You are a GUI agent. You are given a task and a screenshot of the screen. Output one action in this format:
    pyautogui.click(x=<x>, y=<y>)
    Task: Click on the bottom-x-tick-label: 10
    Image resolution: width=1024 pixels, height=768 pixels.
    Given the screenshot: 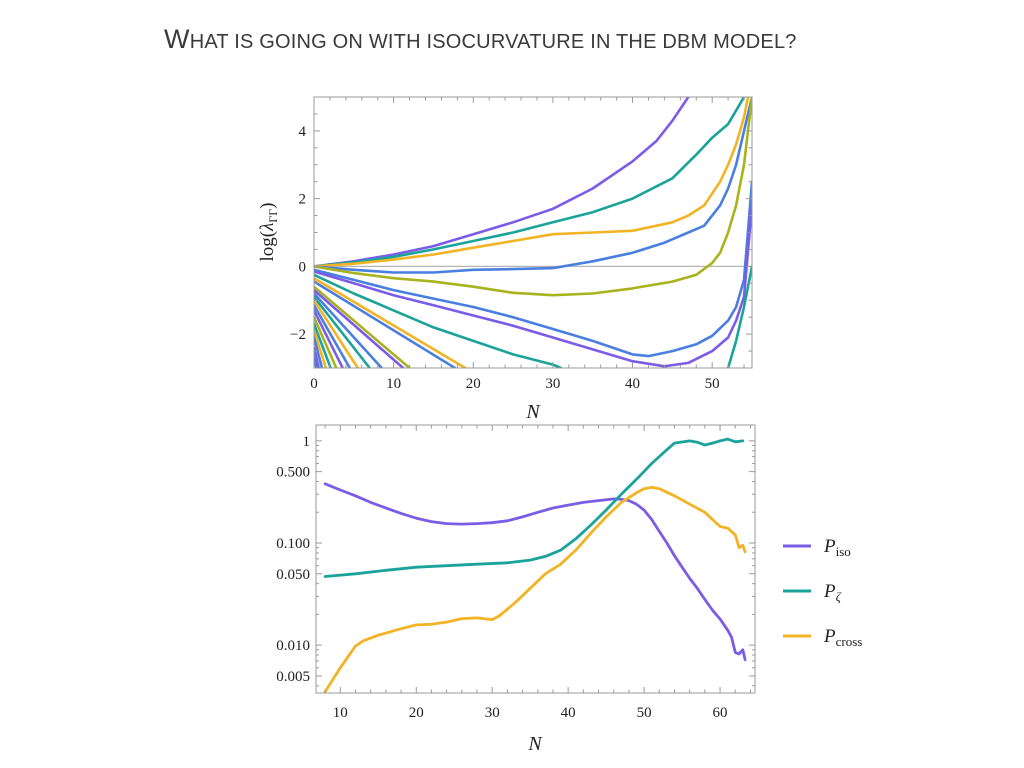 What is the action you would take?
    pyautogui.click(x=340, y=713)
    